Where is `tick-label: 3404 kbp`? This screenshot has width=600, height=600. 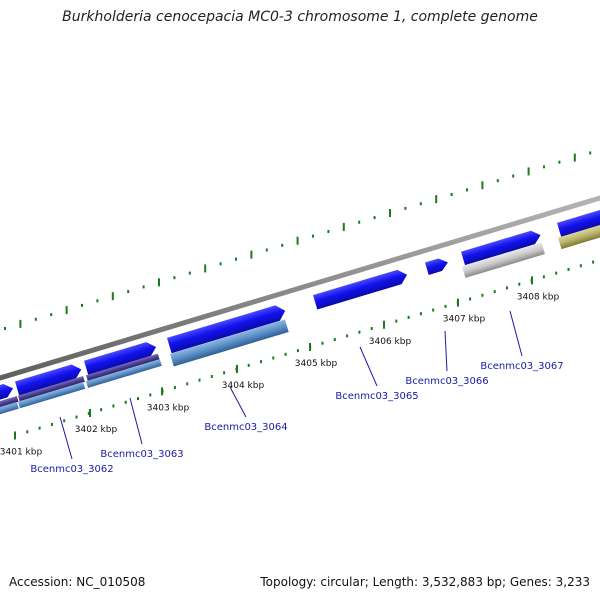
tick-label: 3404 kbp is located at coordinates (243, 386).